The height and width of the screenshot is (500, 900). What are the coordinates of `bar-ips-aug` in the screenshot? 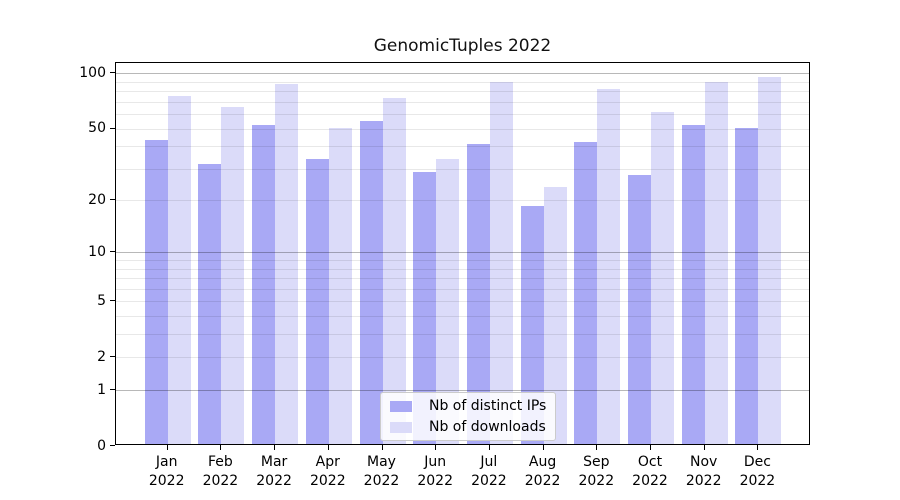 It's located at (532, 325).